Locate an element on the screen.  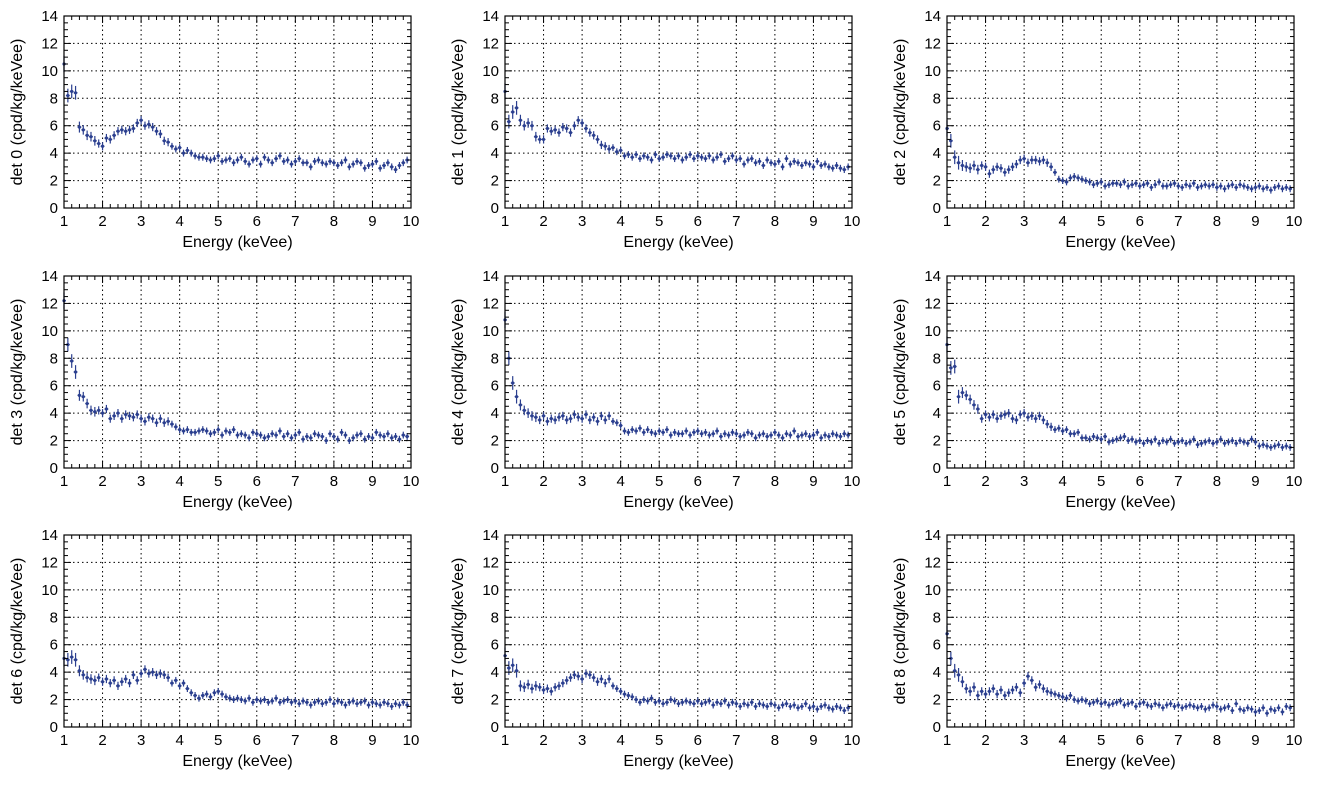
x-tick-label: 8 is located at coordinates (775, 740).